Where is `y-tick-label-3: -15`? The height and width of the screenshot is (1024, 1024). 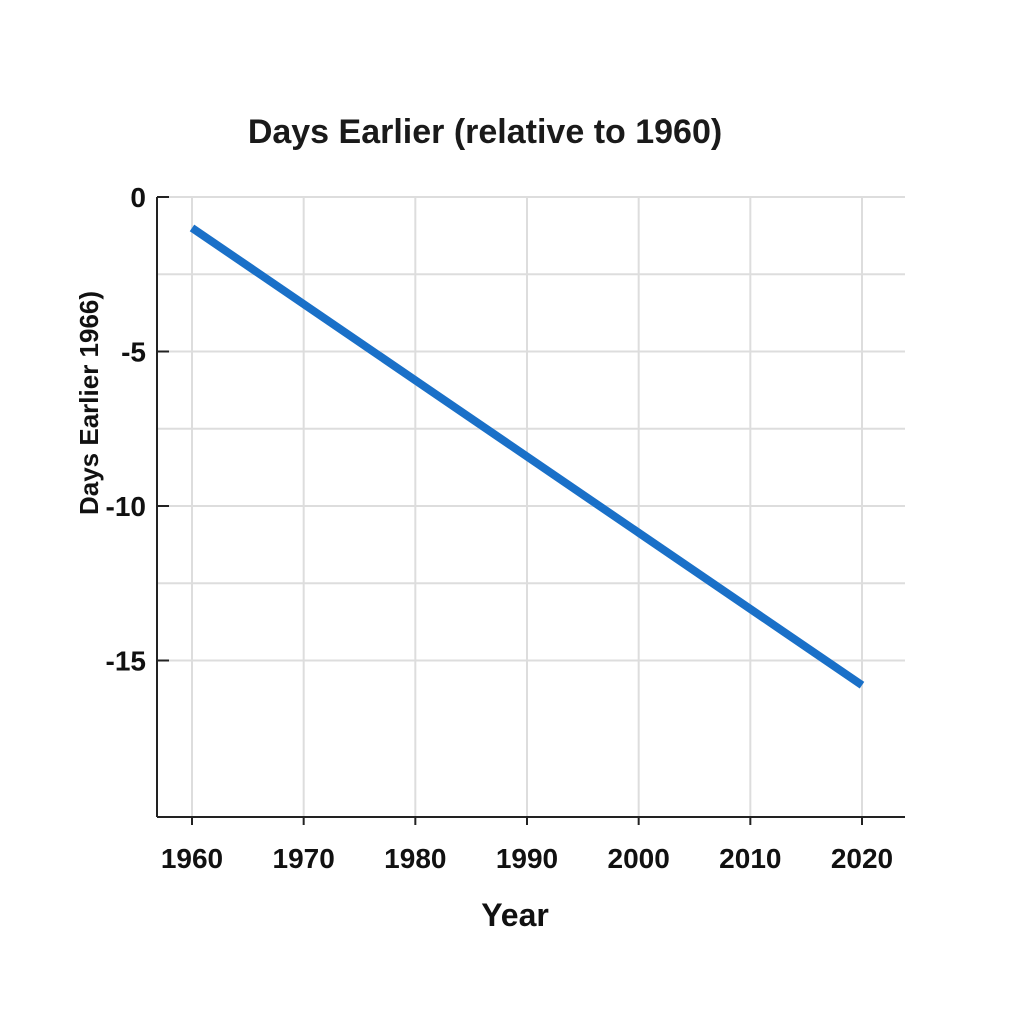 y-tick-label-3: -15 is located at coordinates (126, 661).